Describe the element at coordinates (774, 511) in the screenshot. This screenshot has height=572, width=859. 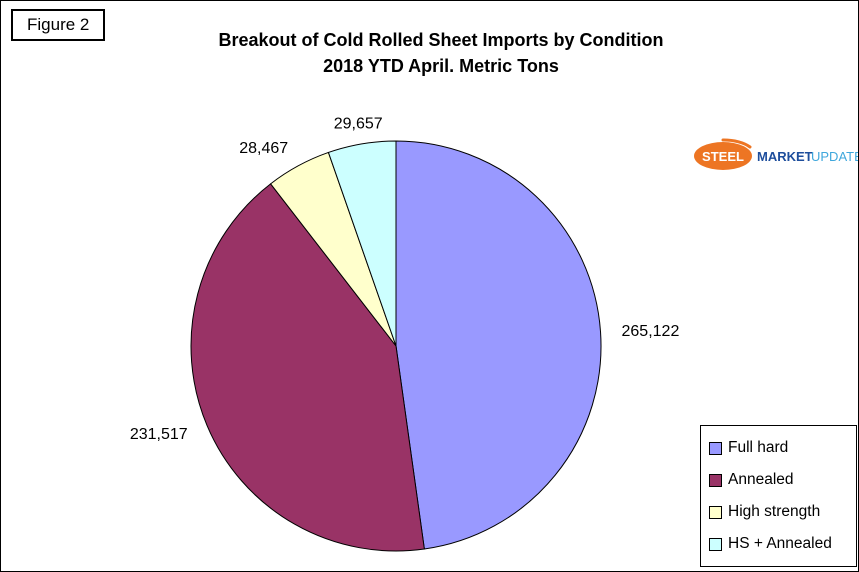
I see `legend-label-high-strength: High strength` at that location.